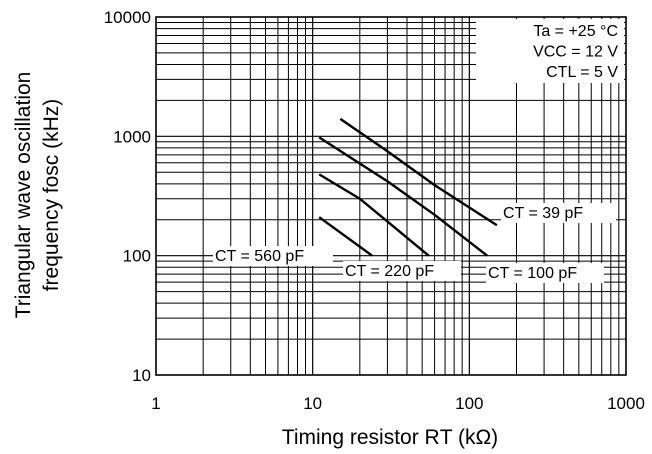 Image resolution: width=652 pixels, height=454 pixels. I want to click on x-tick-label: 10, so click(312, 403).